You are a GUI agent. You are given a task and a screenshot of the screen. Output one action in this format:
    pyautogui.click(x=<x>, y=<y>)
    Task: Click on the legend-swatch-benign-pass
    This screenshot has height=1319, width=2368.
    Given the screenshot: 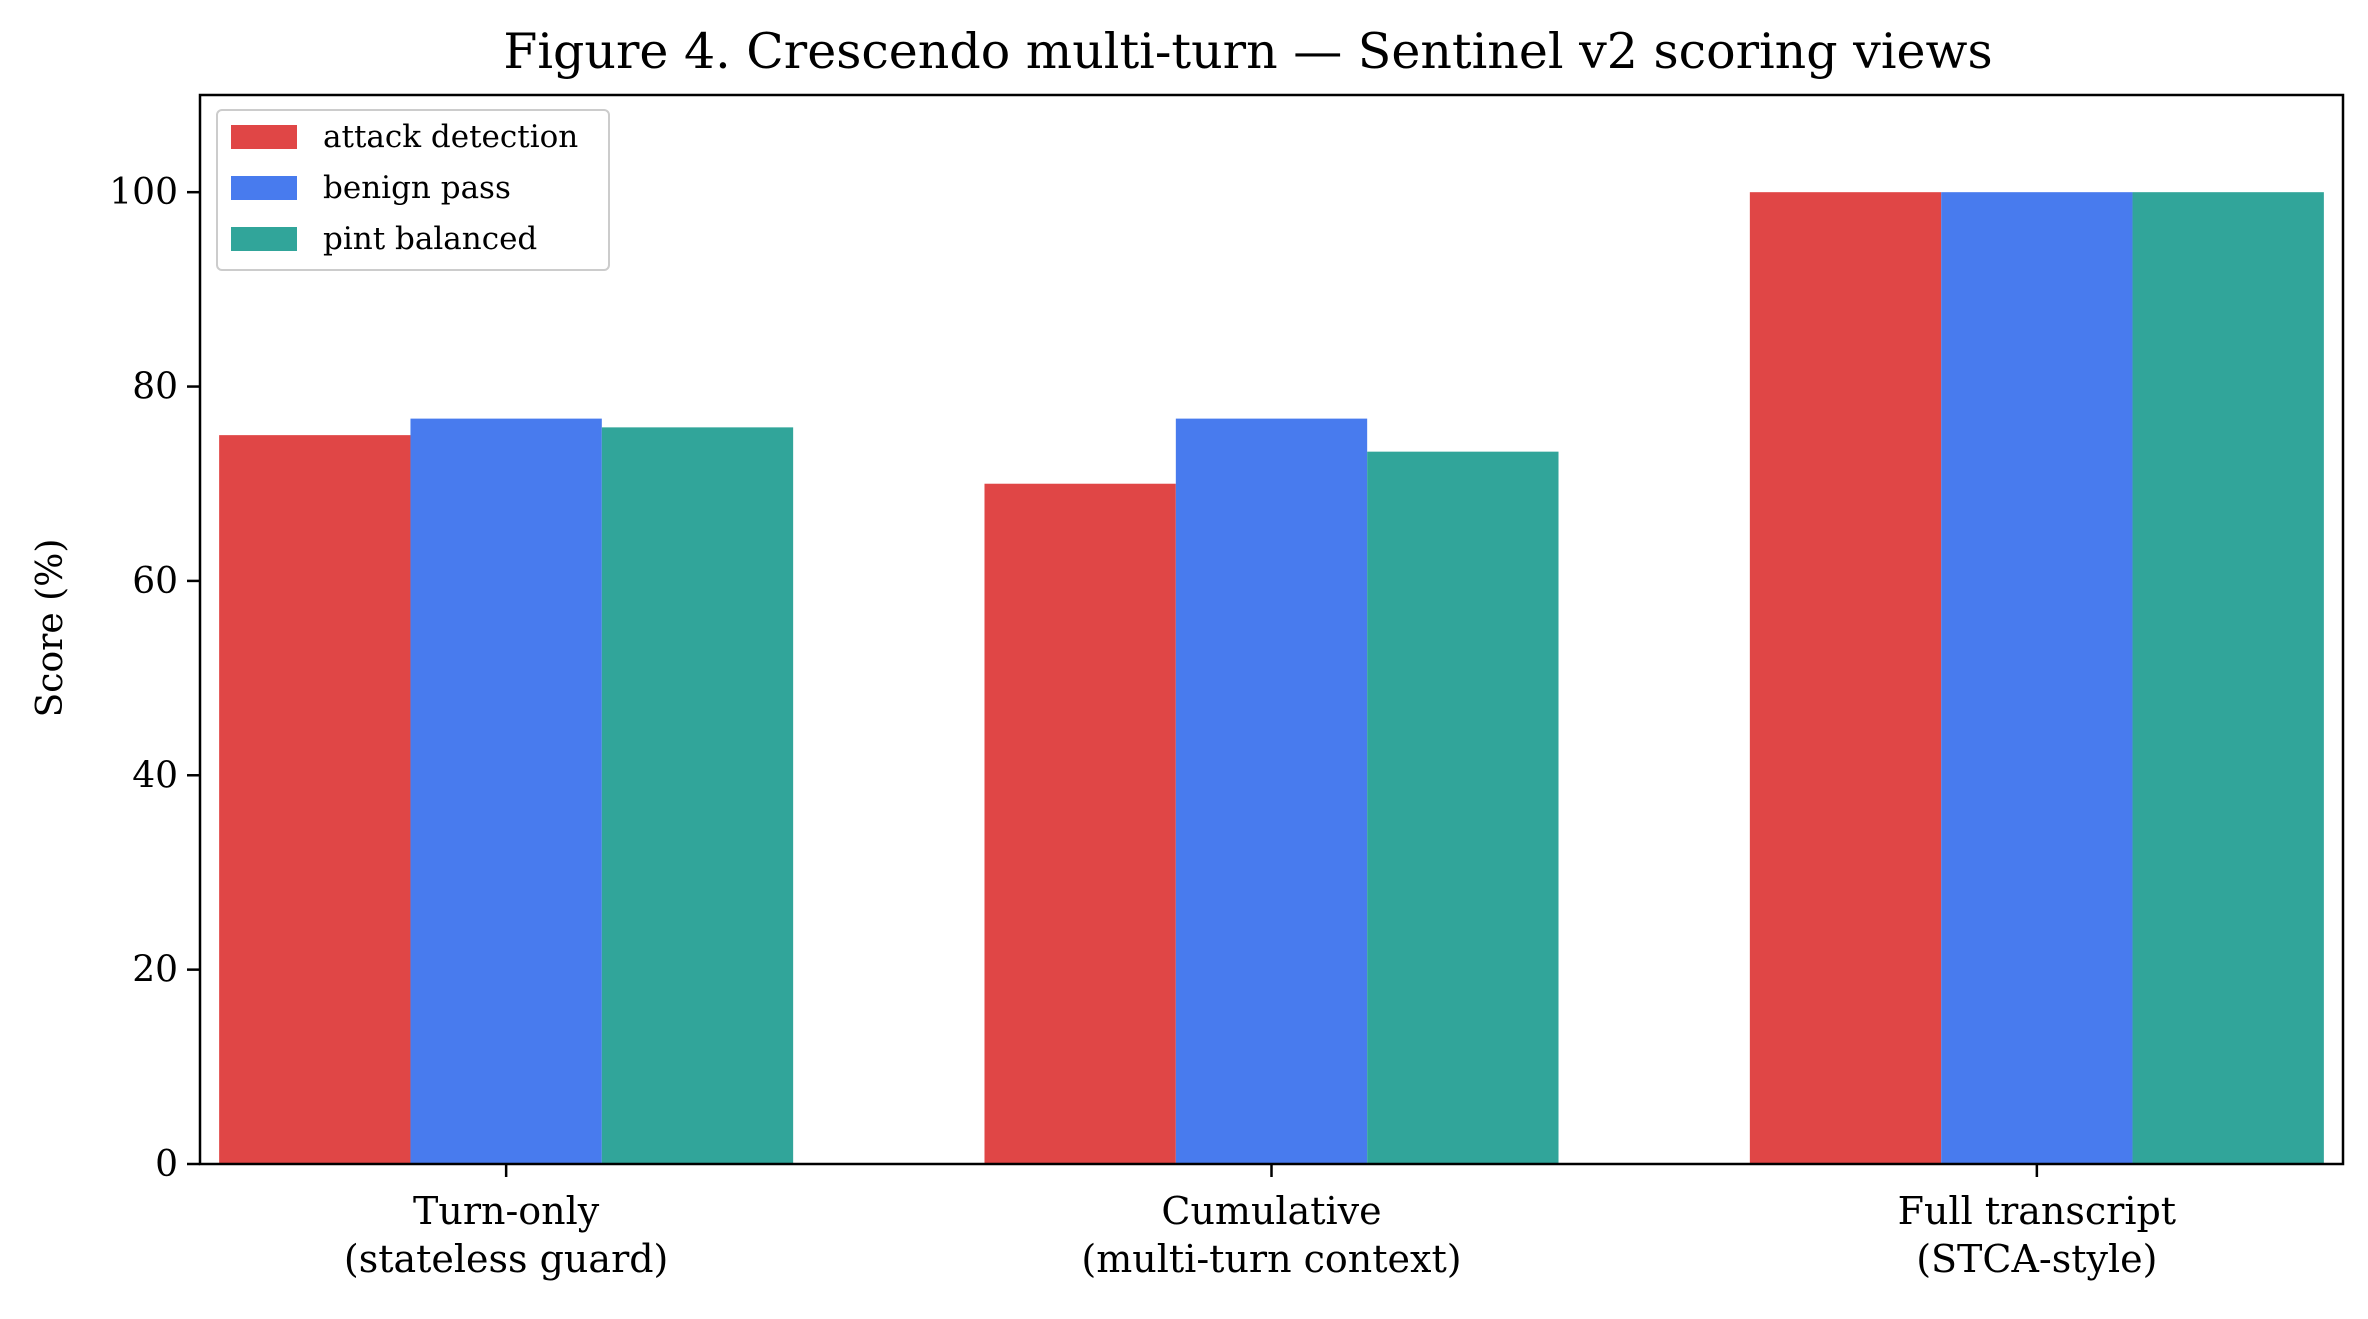 What is the action you would take?
    pyautogui.click(x=264, y=188)
    